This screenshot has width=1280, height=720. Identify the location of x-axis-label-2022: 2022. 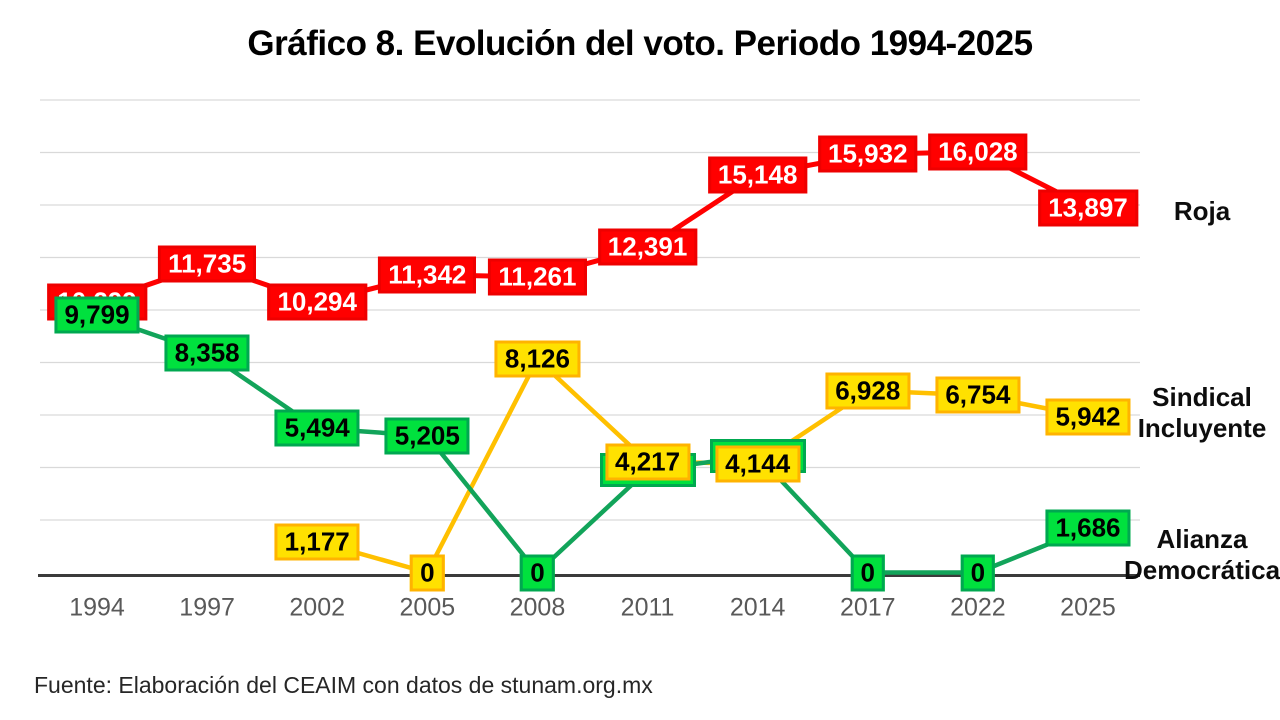
(978, 607).